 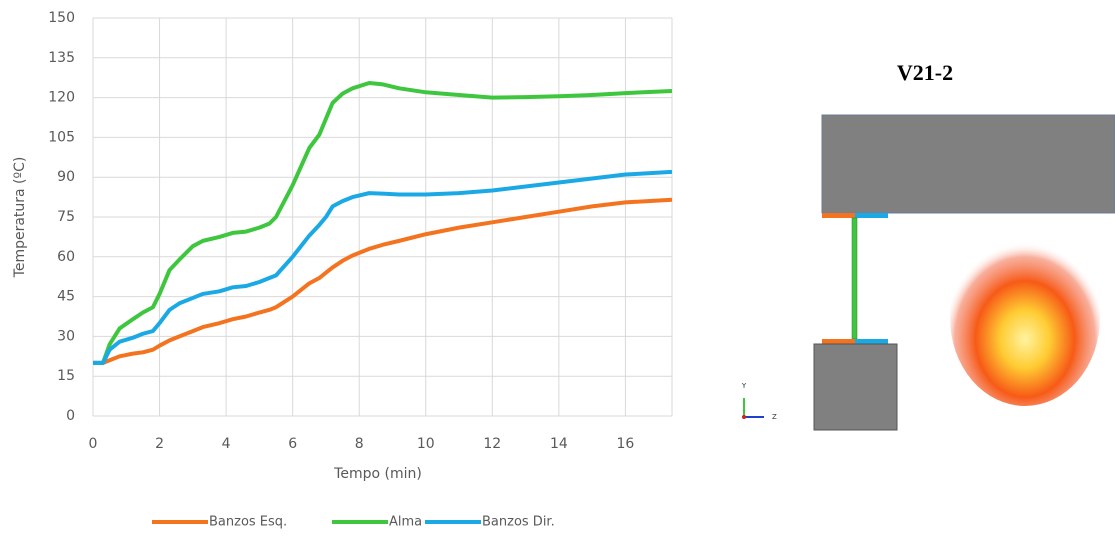 What do you see at coordinates (353, 522) in the screenshot?
I see `legend: Banzos Esq. Alma Banzos Dir.` at bounding box center [353, 522].